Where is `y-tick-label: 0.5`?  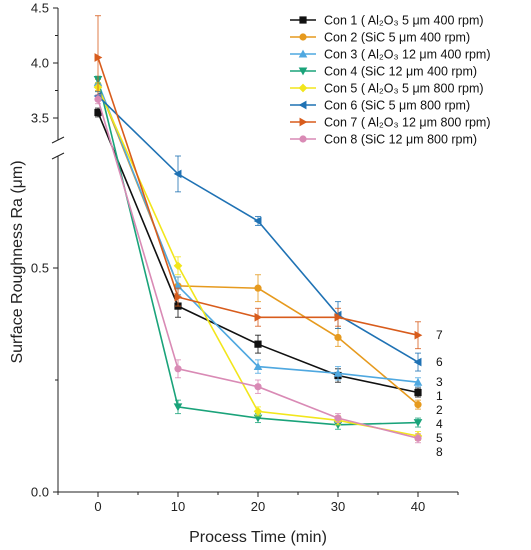
y-tick-label: 0.5 is located at coordinates (40, 268).